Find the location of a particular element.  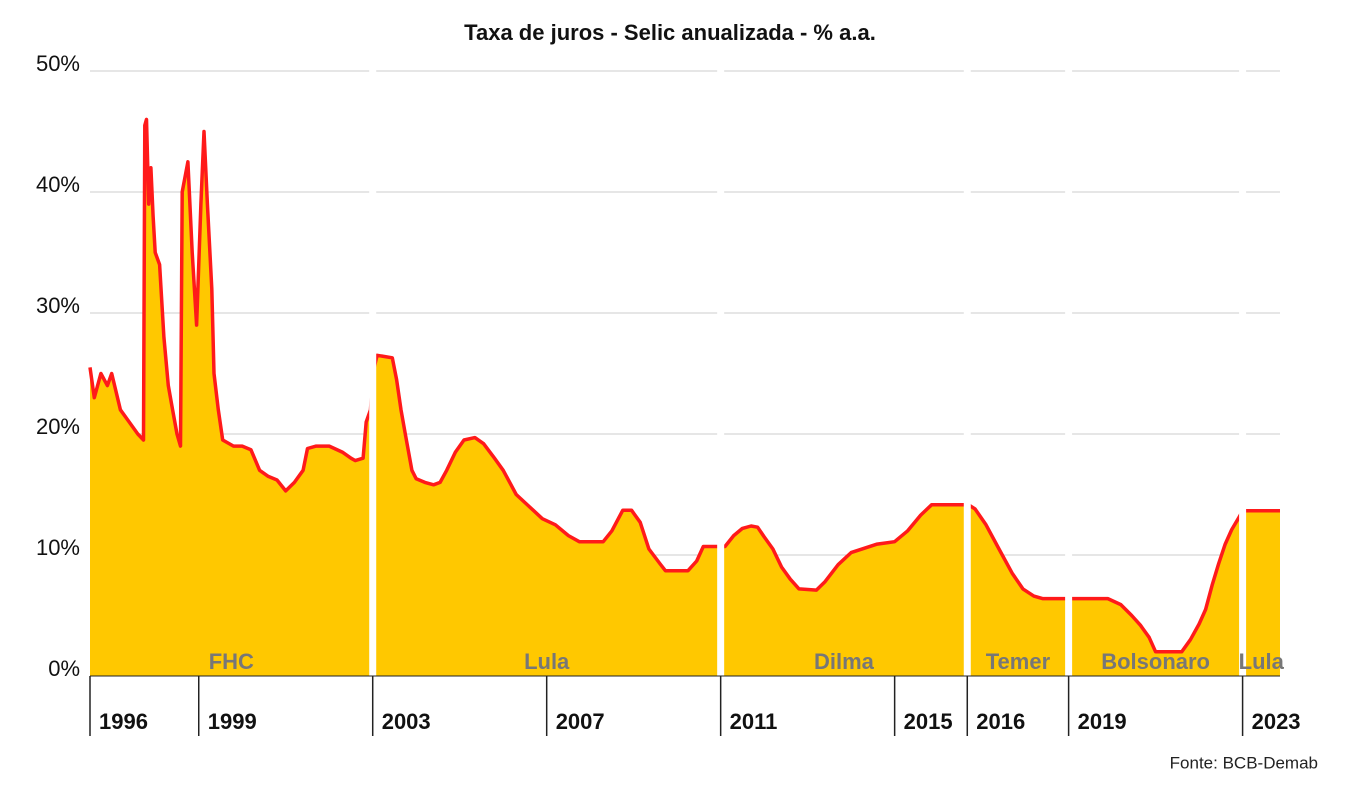

x-tick-label: 1996 is located at coordinates (123, 721).